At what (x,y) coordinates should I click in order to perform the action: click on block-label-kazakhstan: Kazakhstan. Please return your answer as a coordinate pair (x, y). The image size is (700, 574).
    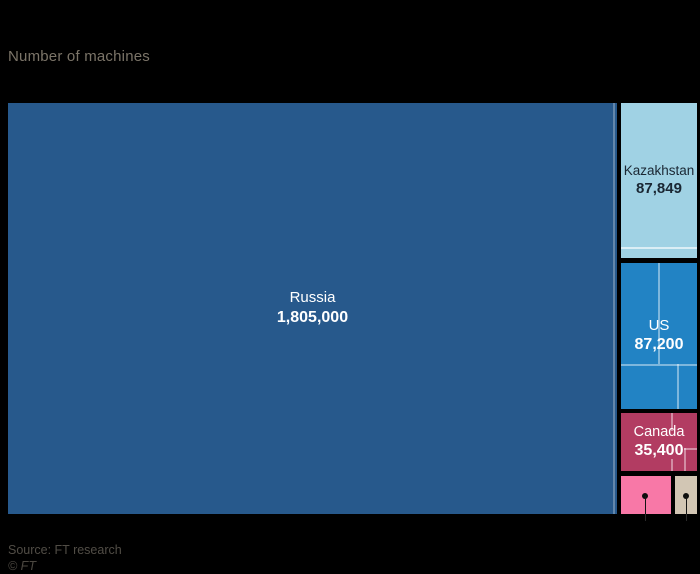
    Looking at the image, I should click on (659, 170).